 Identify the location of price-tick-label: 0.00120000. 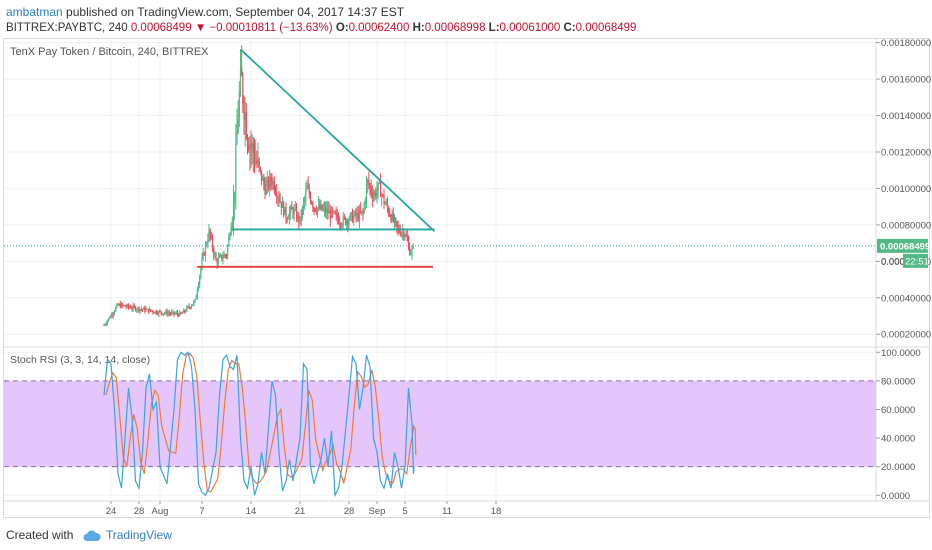
(906, 152).